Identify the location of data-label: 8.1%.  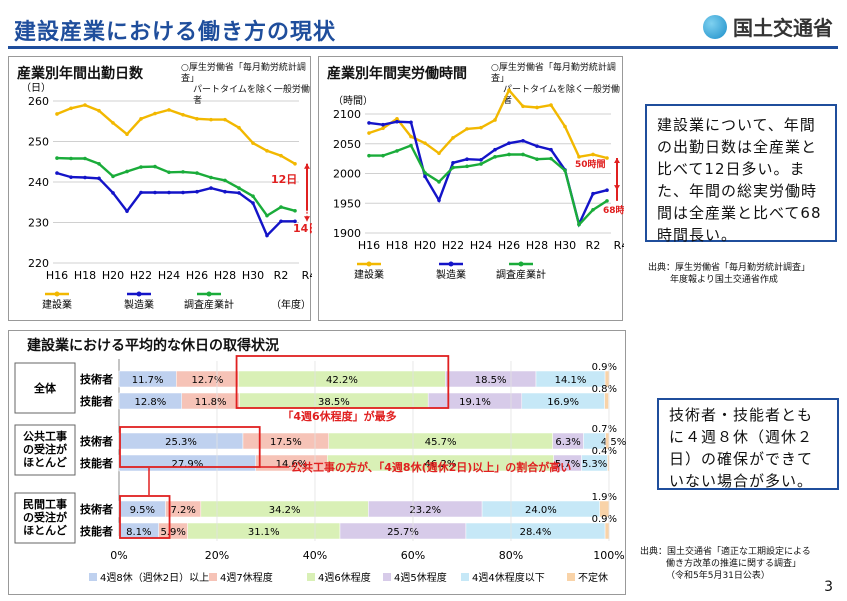
(138, 532).